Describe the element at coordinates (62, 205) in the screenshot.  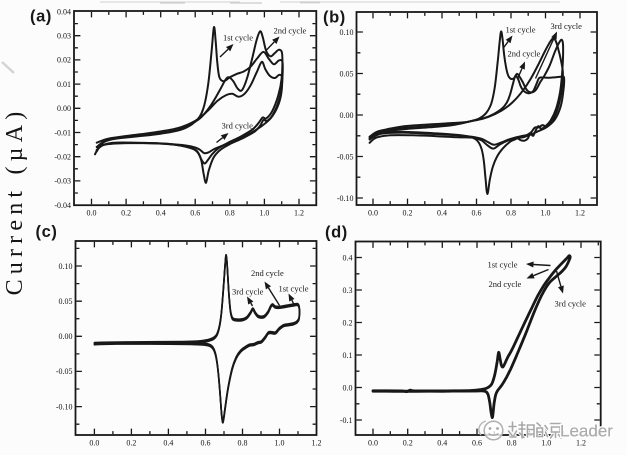
I see `svg-text: -0.04` at that location.